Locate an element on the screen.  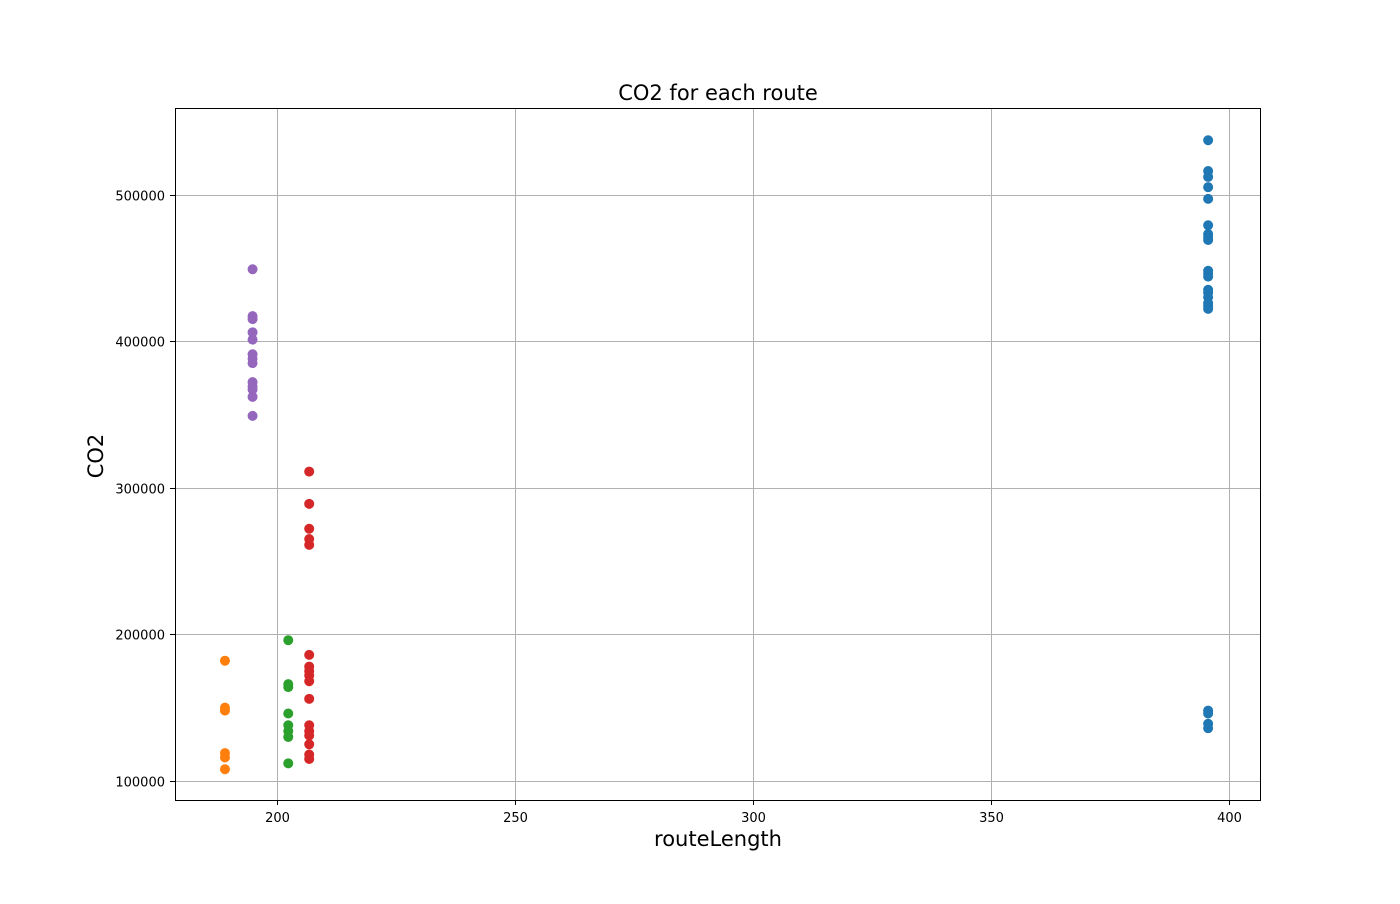
chart-title: CO2 for each route is located at coordinates (718, 93).